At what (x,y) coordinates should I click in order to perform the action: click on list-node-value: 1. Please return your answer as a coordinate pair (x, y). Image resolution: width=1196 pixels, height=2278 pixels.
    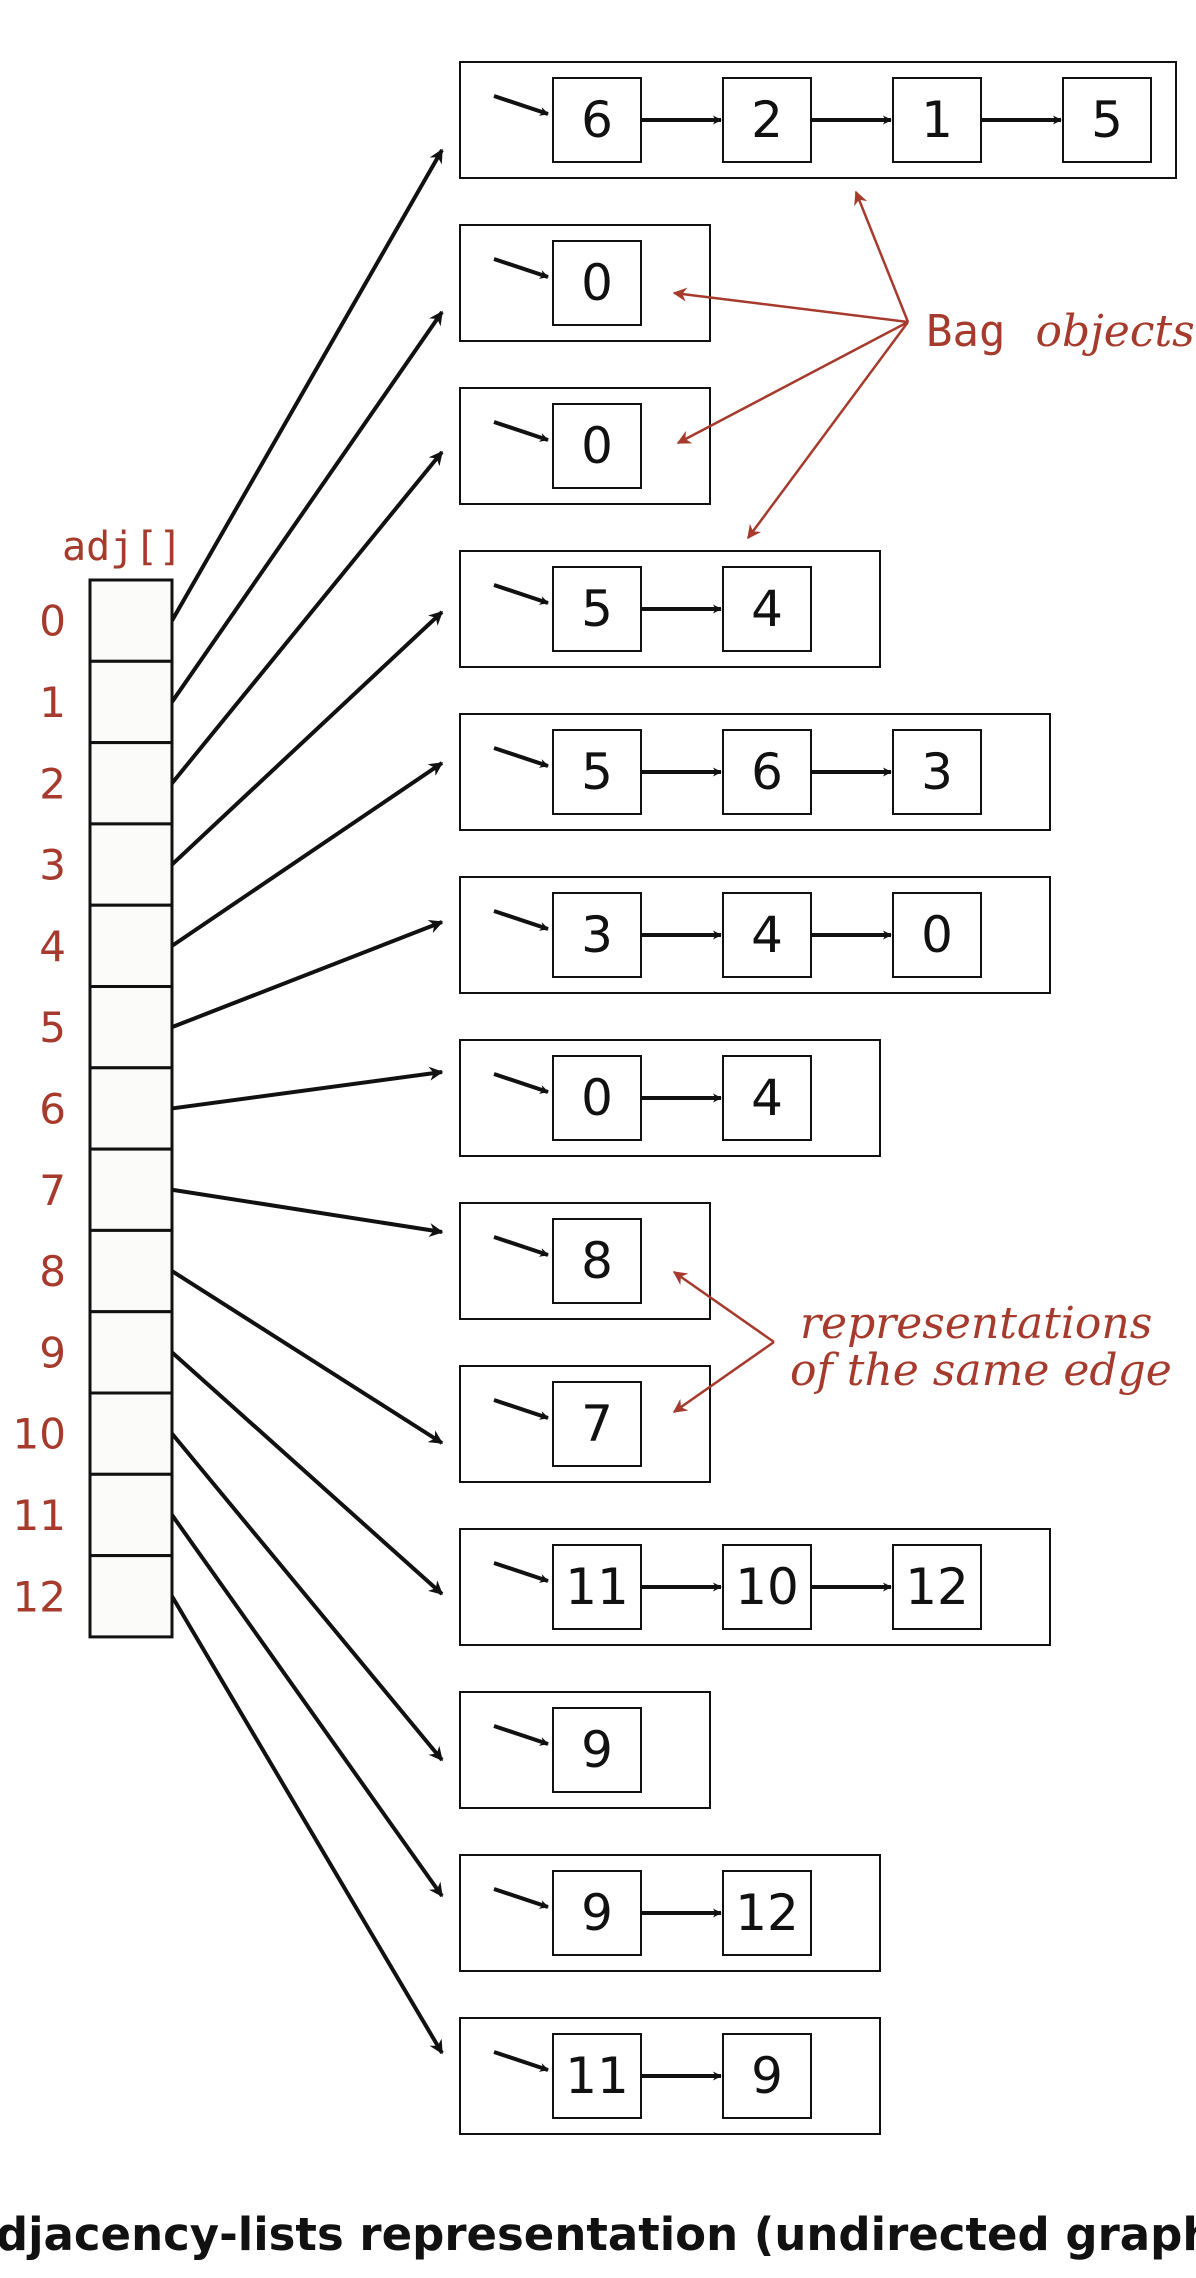
    Looking at the image, I should click on (937, 120).